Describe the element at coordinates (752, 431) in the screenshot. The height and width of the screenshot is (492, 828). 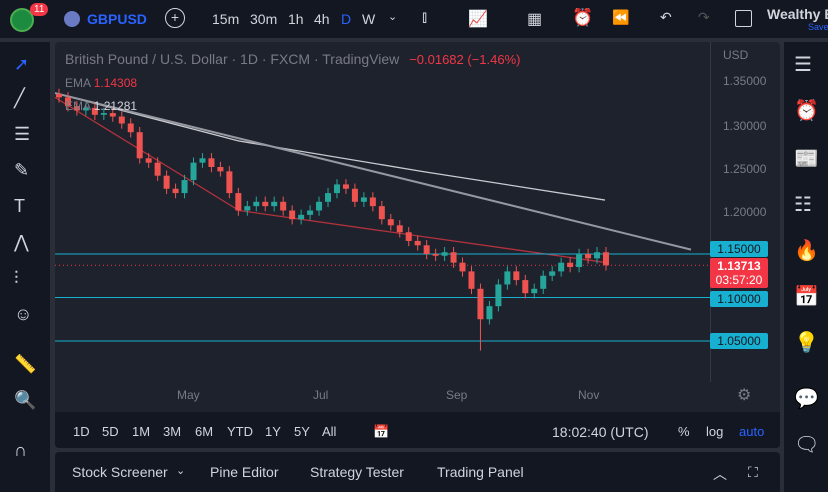
I see `auto-toggle: auto` at that location.